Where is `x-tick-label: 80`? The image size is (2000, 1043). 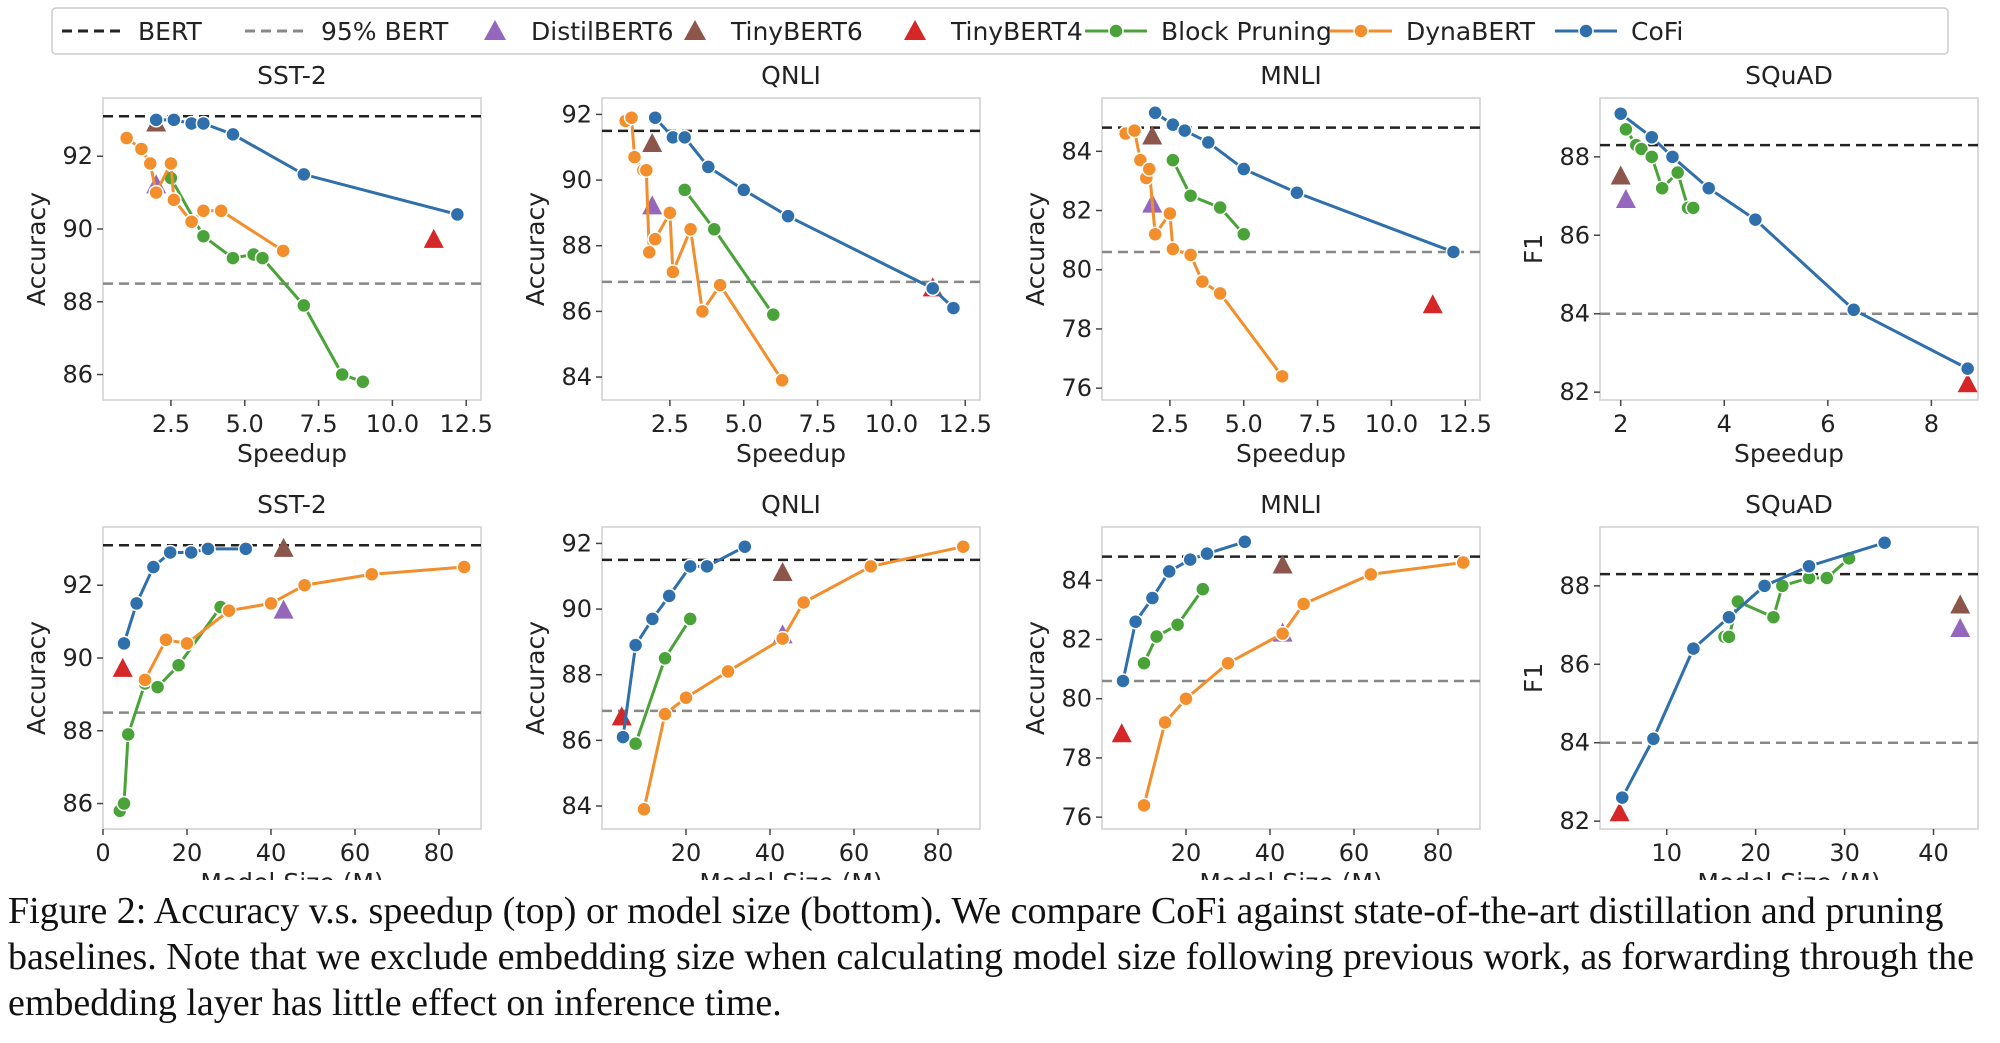 x-tick-label: 80 is located at coordinates (1438, 853).